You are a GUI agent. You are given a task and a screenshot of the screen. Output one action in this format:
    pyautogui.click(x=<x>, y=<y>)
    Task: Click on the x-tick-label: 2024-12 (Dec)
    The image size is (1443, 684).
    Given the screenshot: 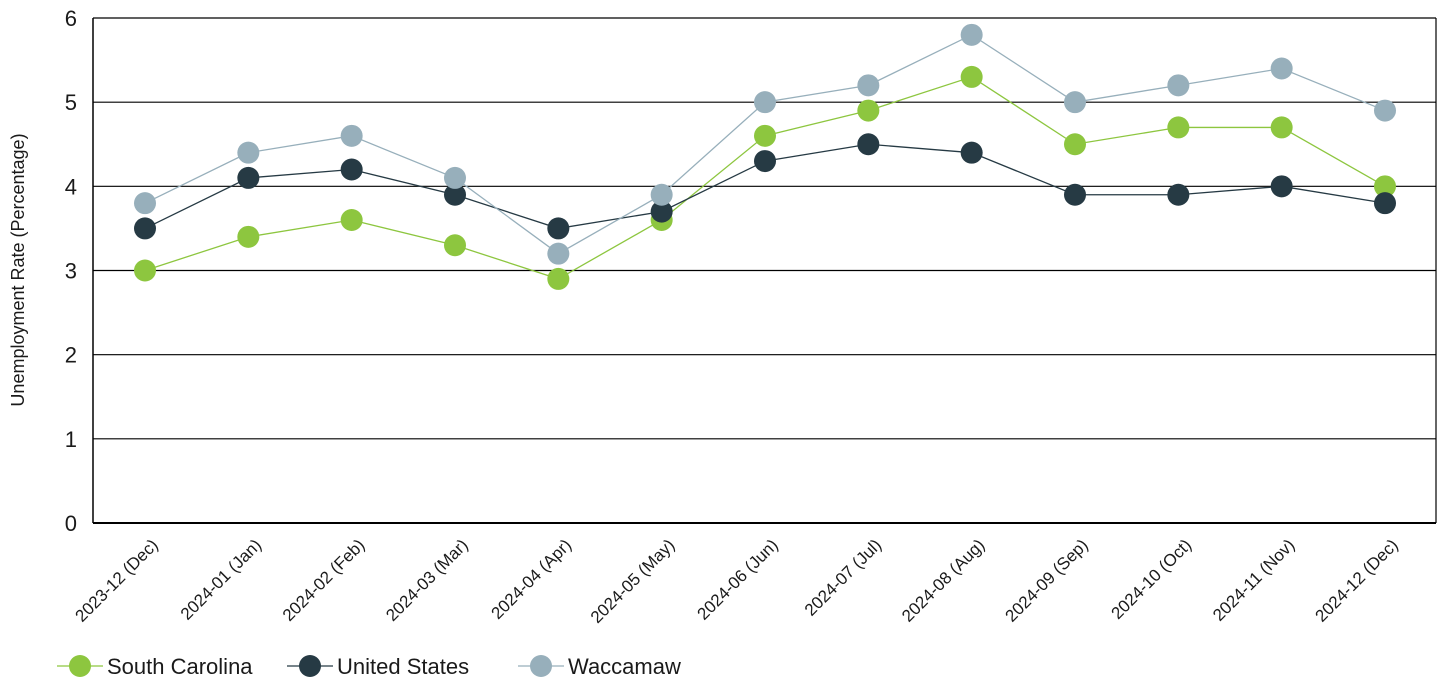 What is the action you would take?
    pyautogui.click(x=1357, y=580)
    